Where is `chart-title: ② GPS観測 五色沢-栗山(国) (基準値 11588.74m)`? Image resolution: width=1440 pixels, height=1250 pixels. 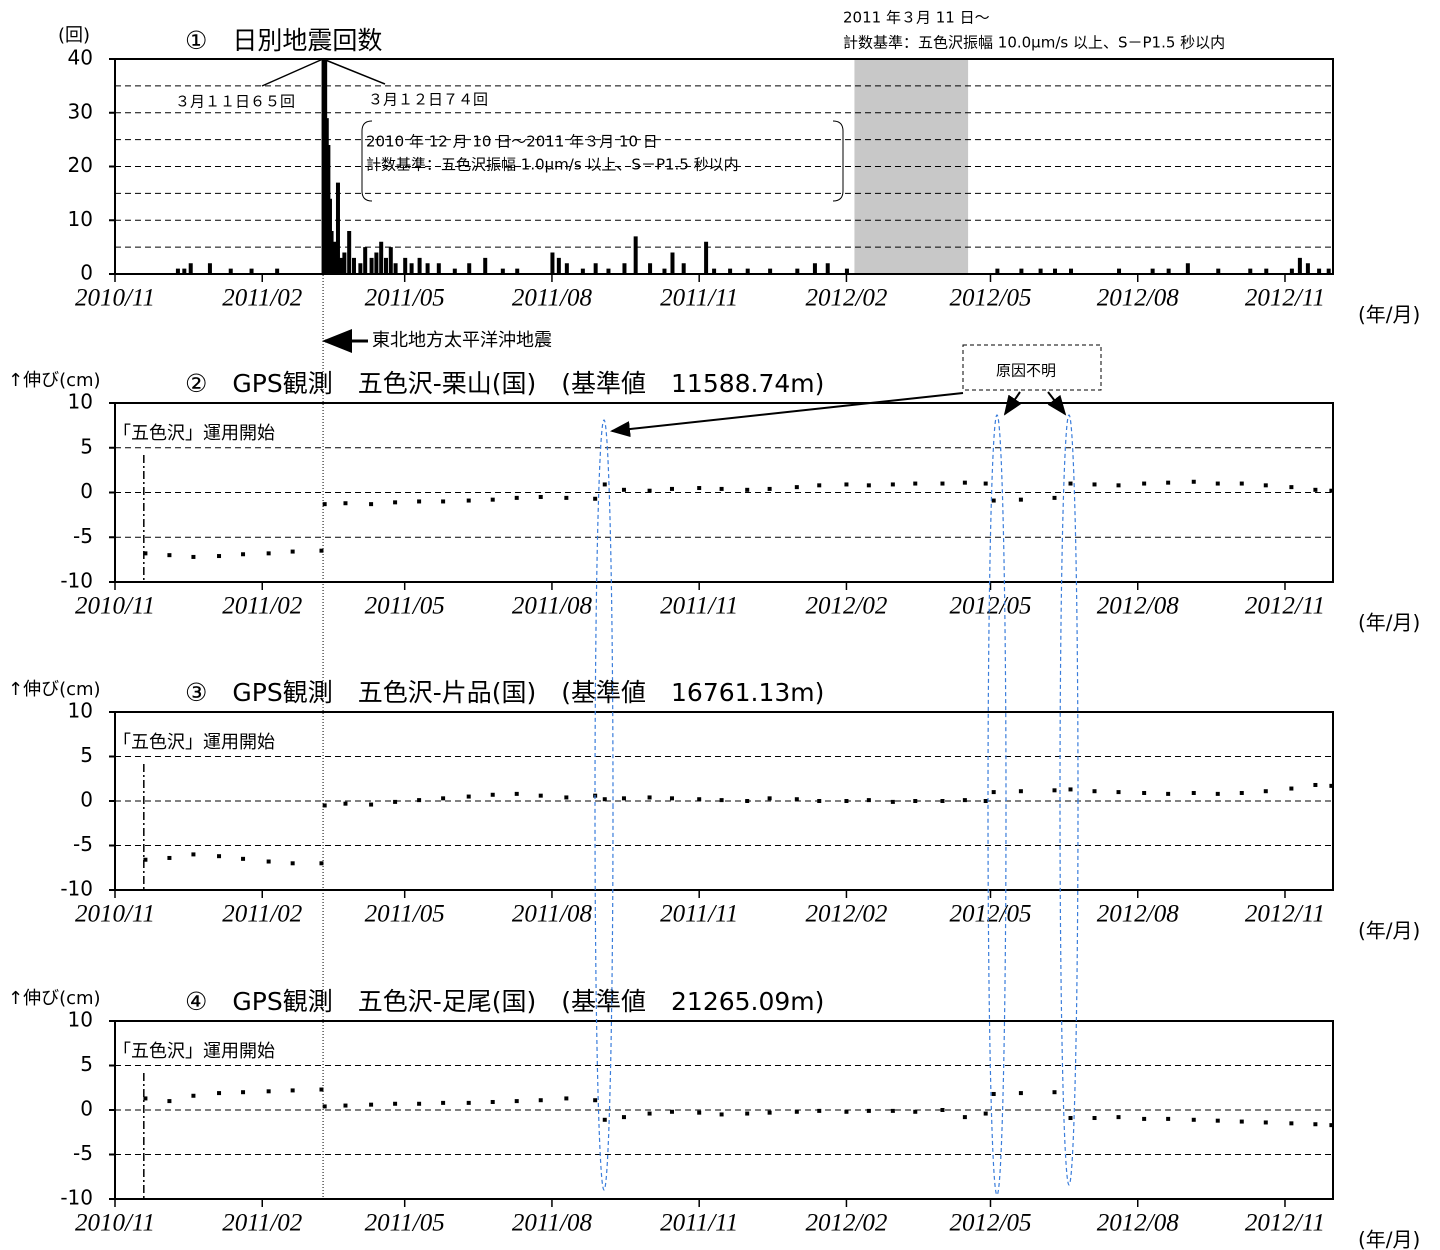
chart-title: ② GPS観測 五色沢-栗山(国) (基準値 11588.74m) is located at coordinates (504, 383).